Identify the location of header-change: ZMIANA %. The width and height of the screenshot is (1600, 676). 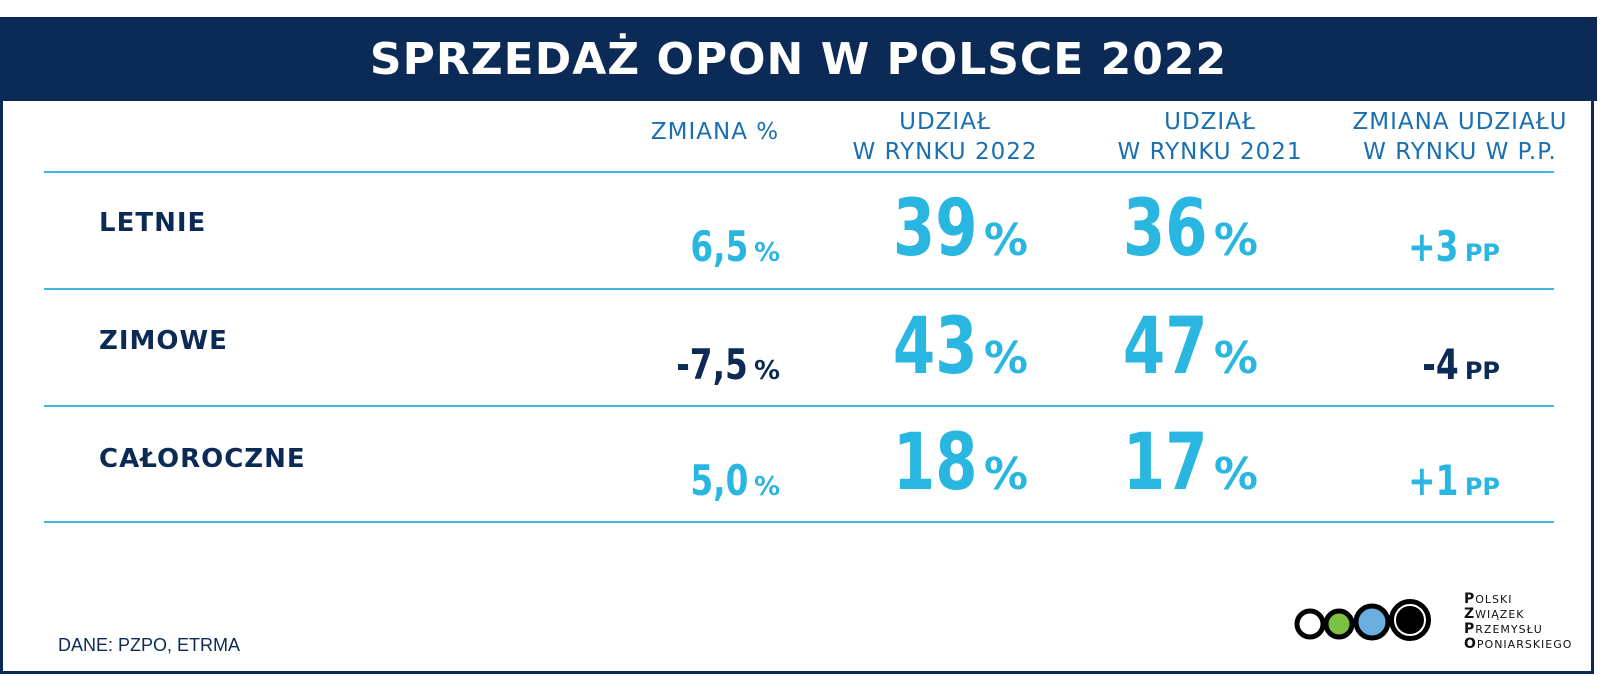
(715, 147).